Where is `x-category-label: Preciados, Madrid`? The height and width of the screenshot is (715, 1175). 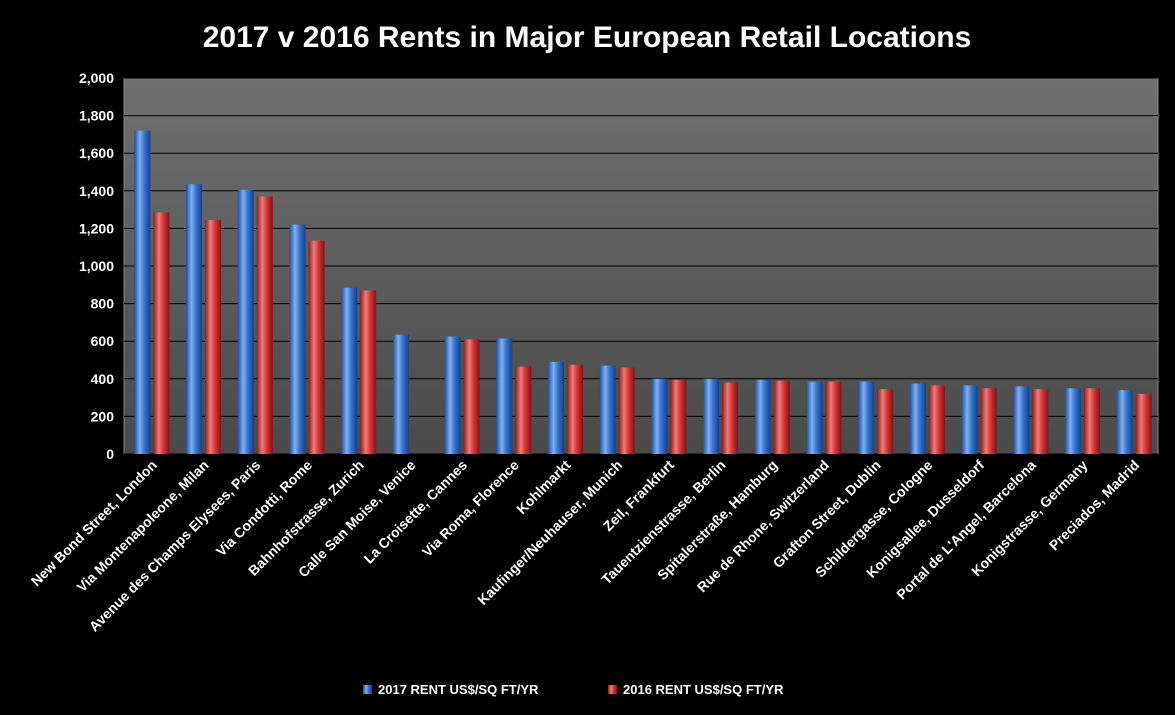
x-category-label: Preciados, Madrid is located at coordinates (1094, 505).